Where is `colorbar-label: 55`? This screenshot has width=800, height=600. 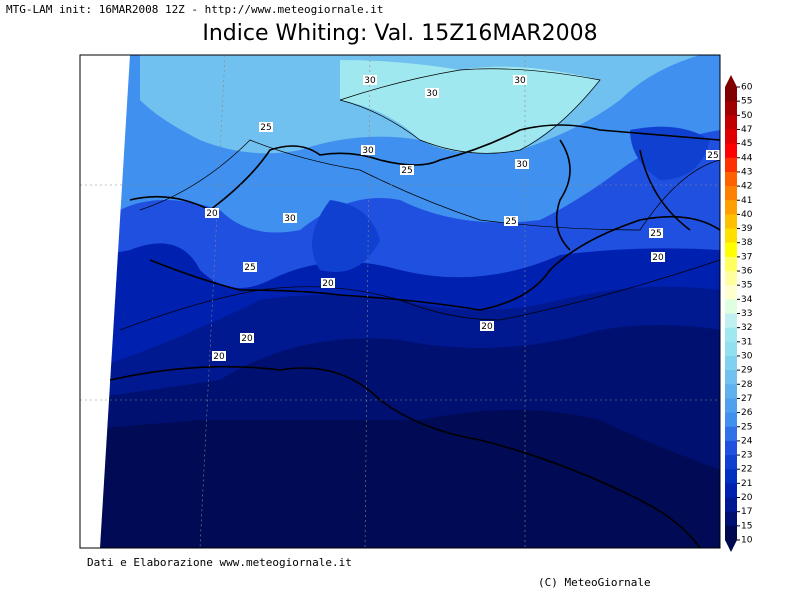 colorbar-label: 55 is located at coordinates (746, 102).